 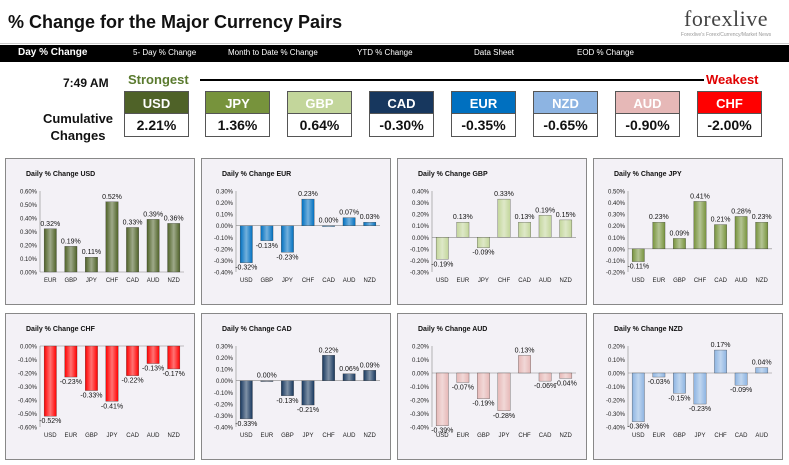 What do you see at coordinates (617, 216) in the screenshot?
I see `y-tick-label: 0.30%` at bounding box center [617, 216].